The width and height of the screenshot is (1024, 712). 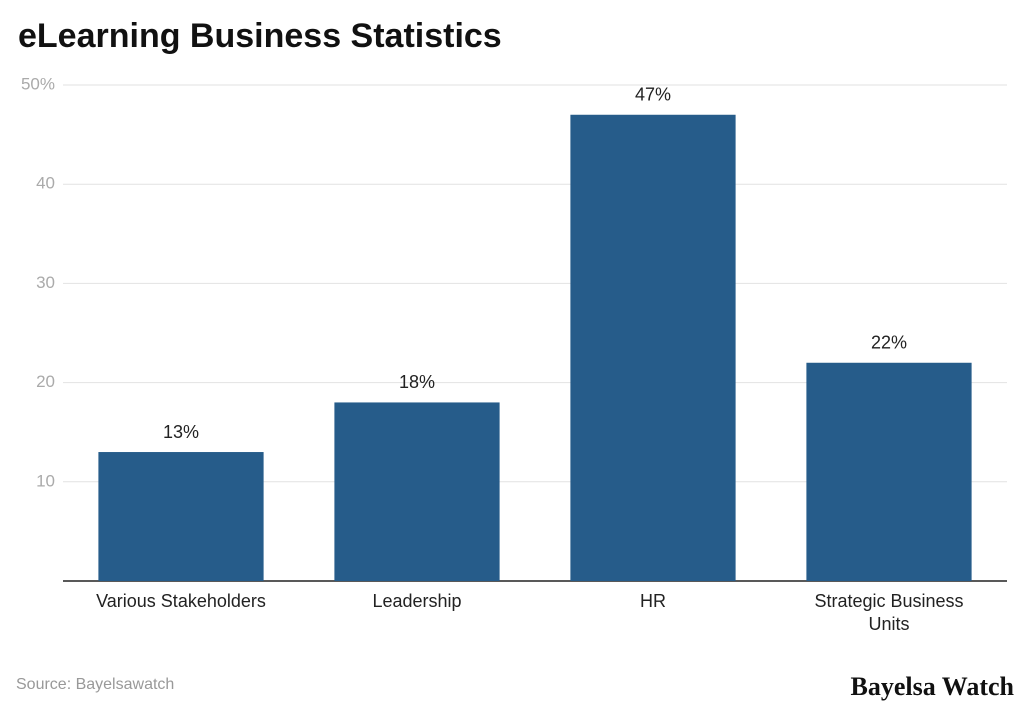 What do you see at coordinates (889, 343) in the screenshot?
I see `value-label: 22%` at bounding box center [889, 343].